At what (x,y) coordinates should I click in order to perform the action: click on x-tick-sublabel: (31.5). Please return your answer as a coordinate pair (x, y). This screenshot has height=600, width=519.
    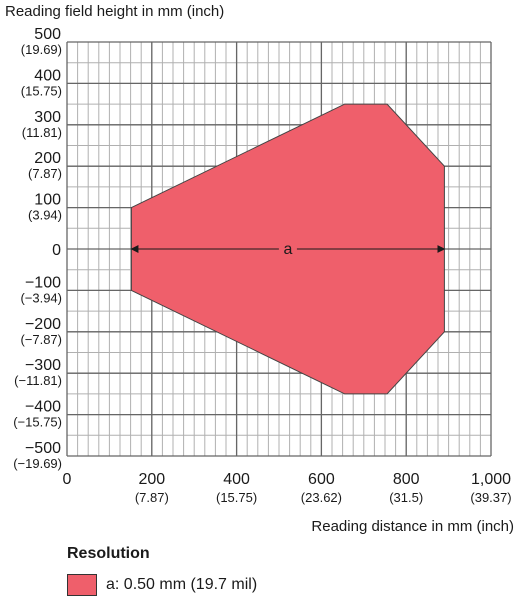
    Looking at the image, I should click on (406, 497).